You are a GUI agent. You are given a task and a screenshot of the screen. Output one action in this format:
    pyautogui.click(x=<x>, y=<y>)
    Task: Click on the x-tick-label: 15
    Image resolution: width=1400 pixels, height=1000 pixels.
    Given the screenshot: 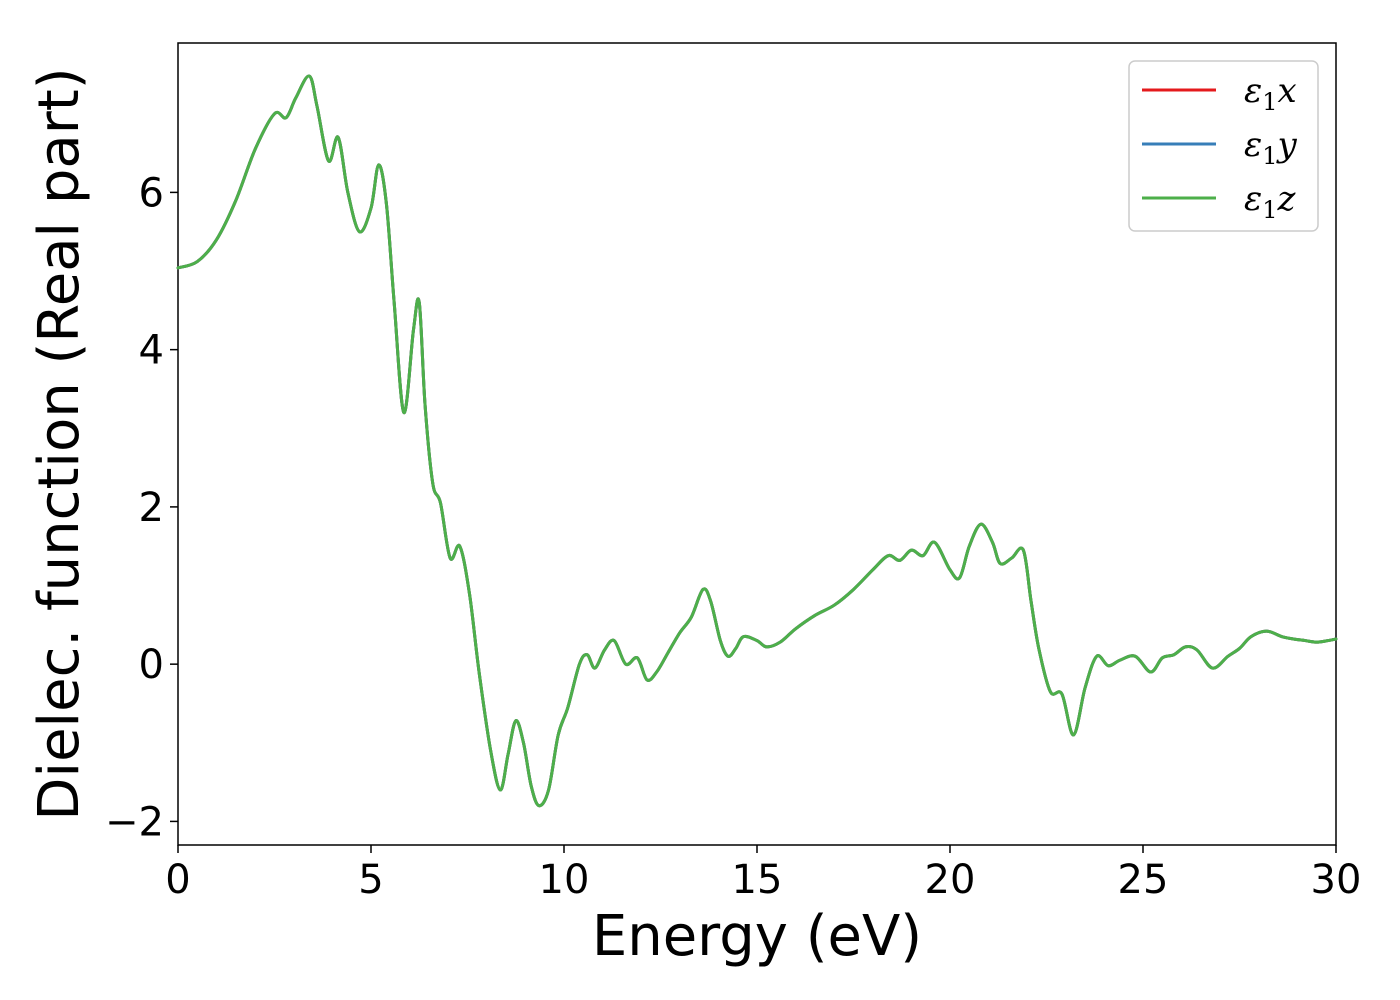 What is the action you would take?
    pyautogui.click(x=757, y=880)
    